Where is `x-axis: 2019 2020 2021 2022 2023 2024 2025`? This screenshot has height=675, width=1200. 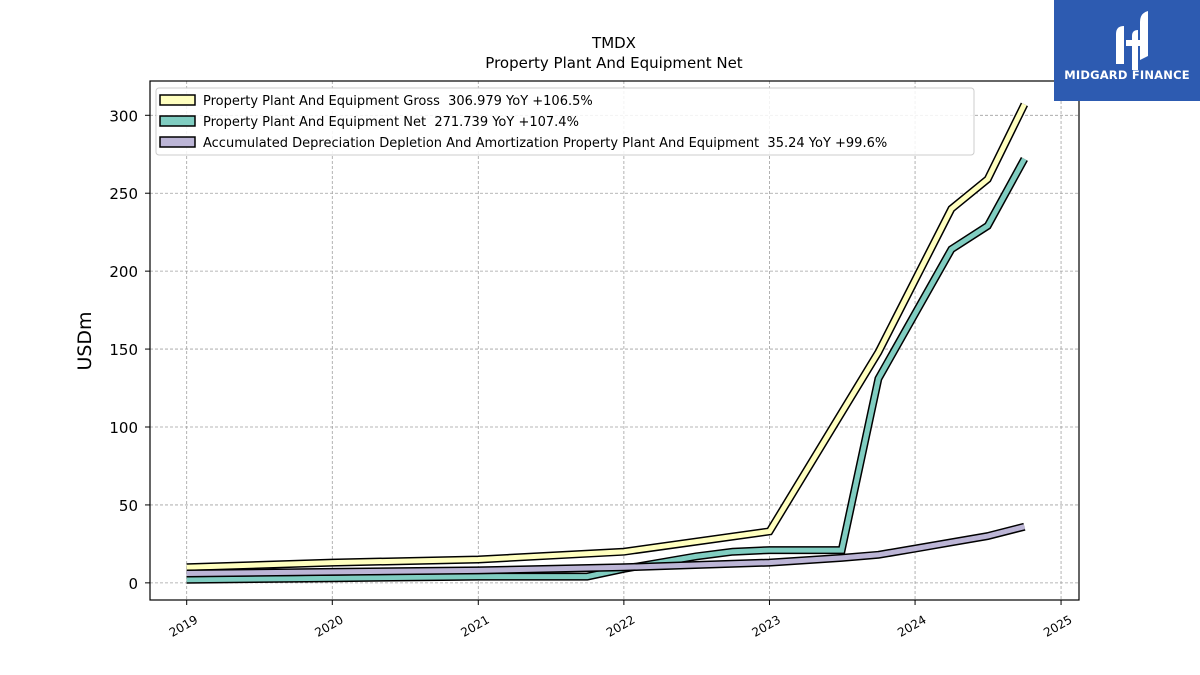 x-axis: 2019 2020 2021 2022 2023 2024 2025 is located at coordinates (621, 620).